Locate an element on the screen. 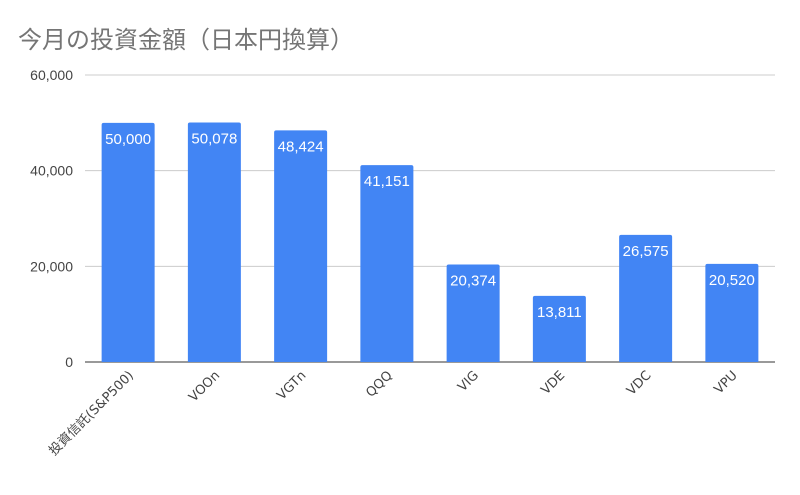 The height and width of the screenshot is (495, 800). data-label: 13,811 is located at coordinates (559, 312).